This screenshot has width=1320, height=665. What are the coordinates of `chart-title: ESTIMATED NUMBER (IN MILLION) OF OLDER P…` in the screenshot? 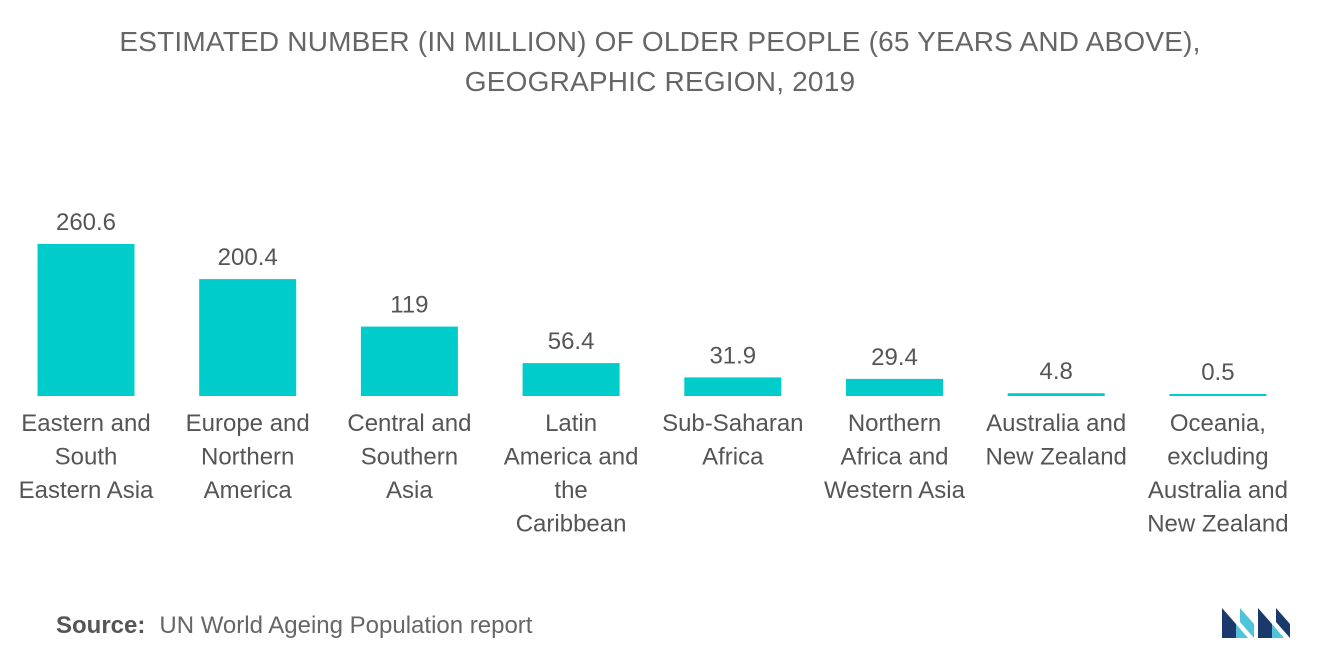 It's located at (660, 62).